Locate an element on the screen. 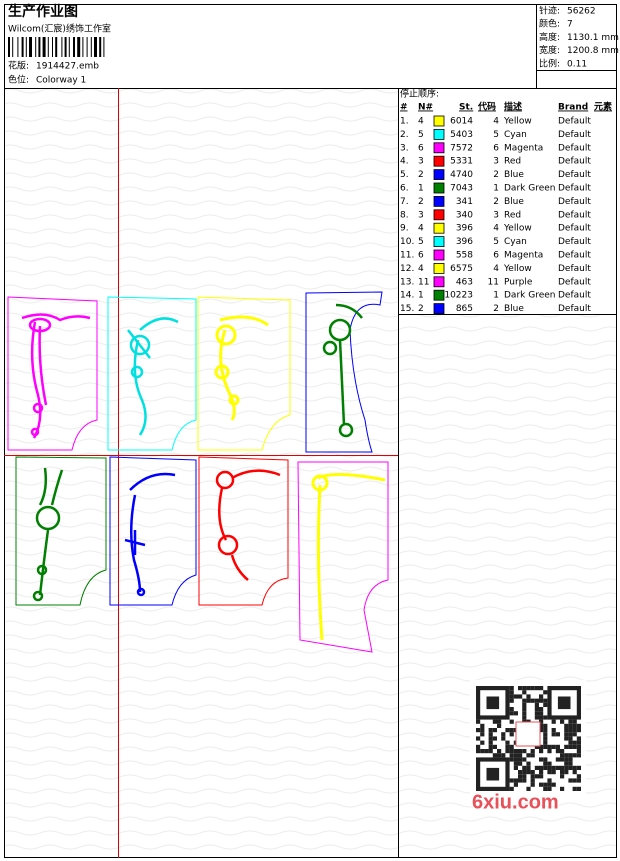  row-needle: 11 is located at coordinates (423, 282).